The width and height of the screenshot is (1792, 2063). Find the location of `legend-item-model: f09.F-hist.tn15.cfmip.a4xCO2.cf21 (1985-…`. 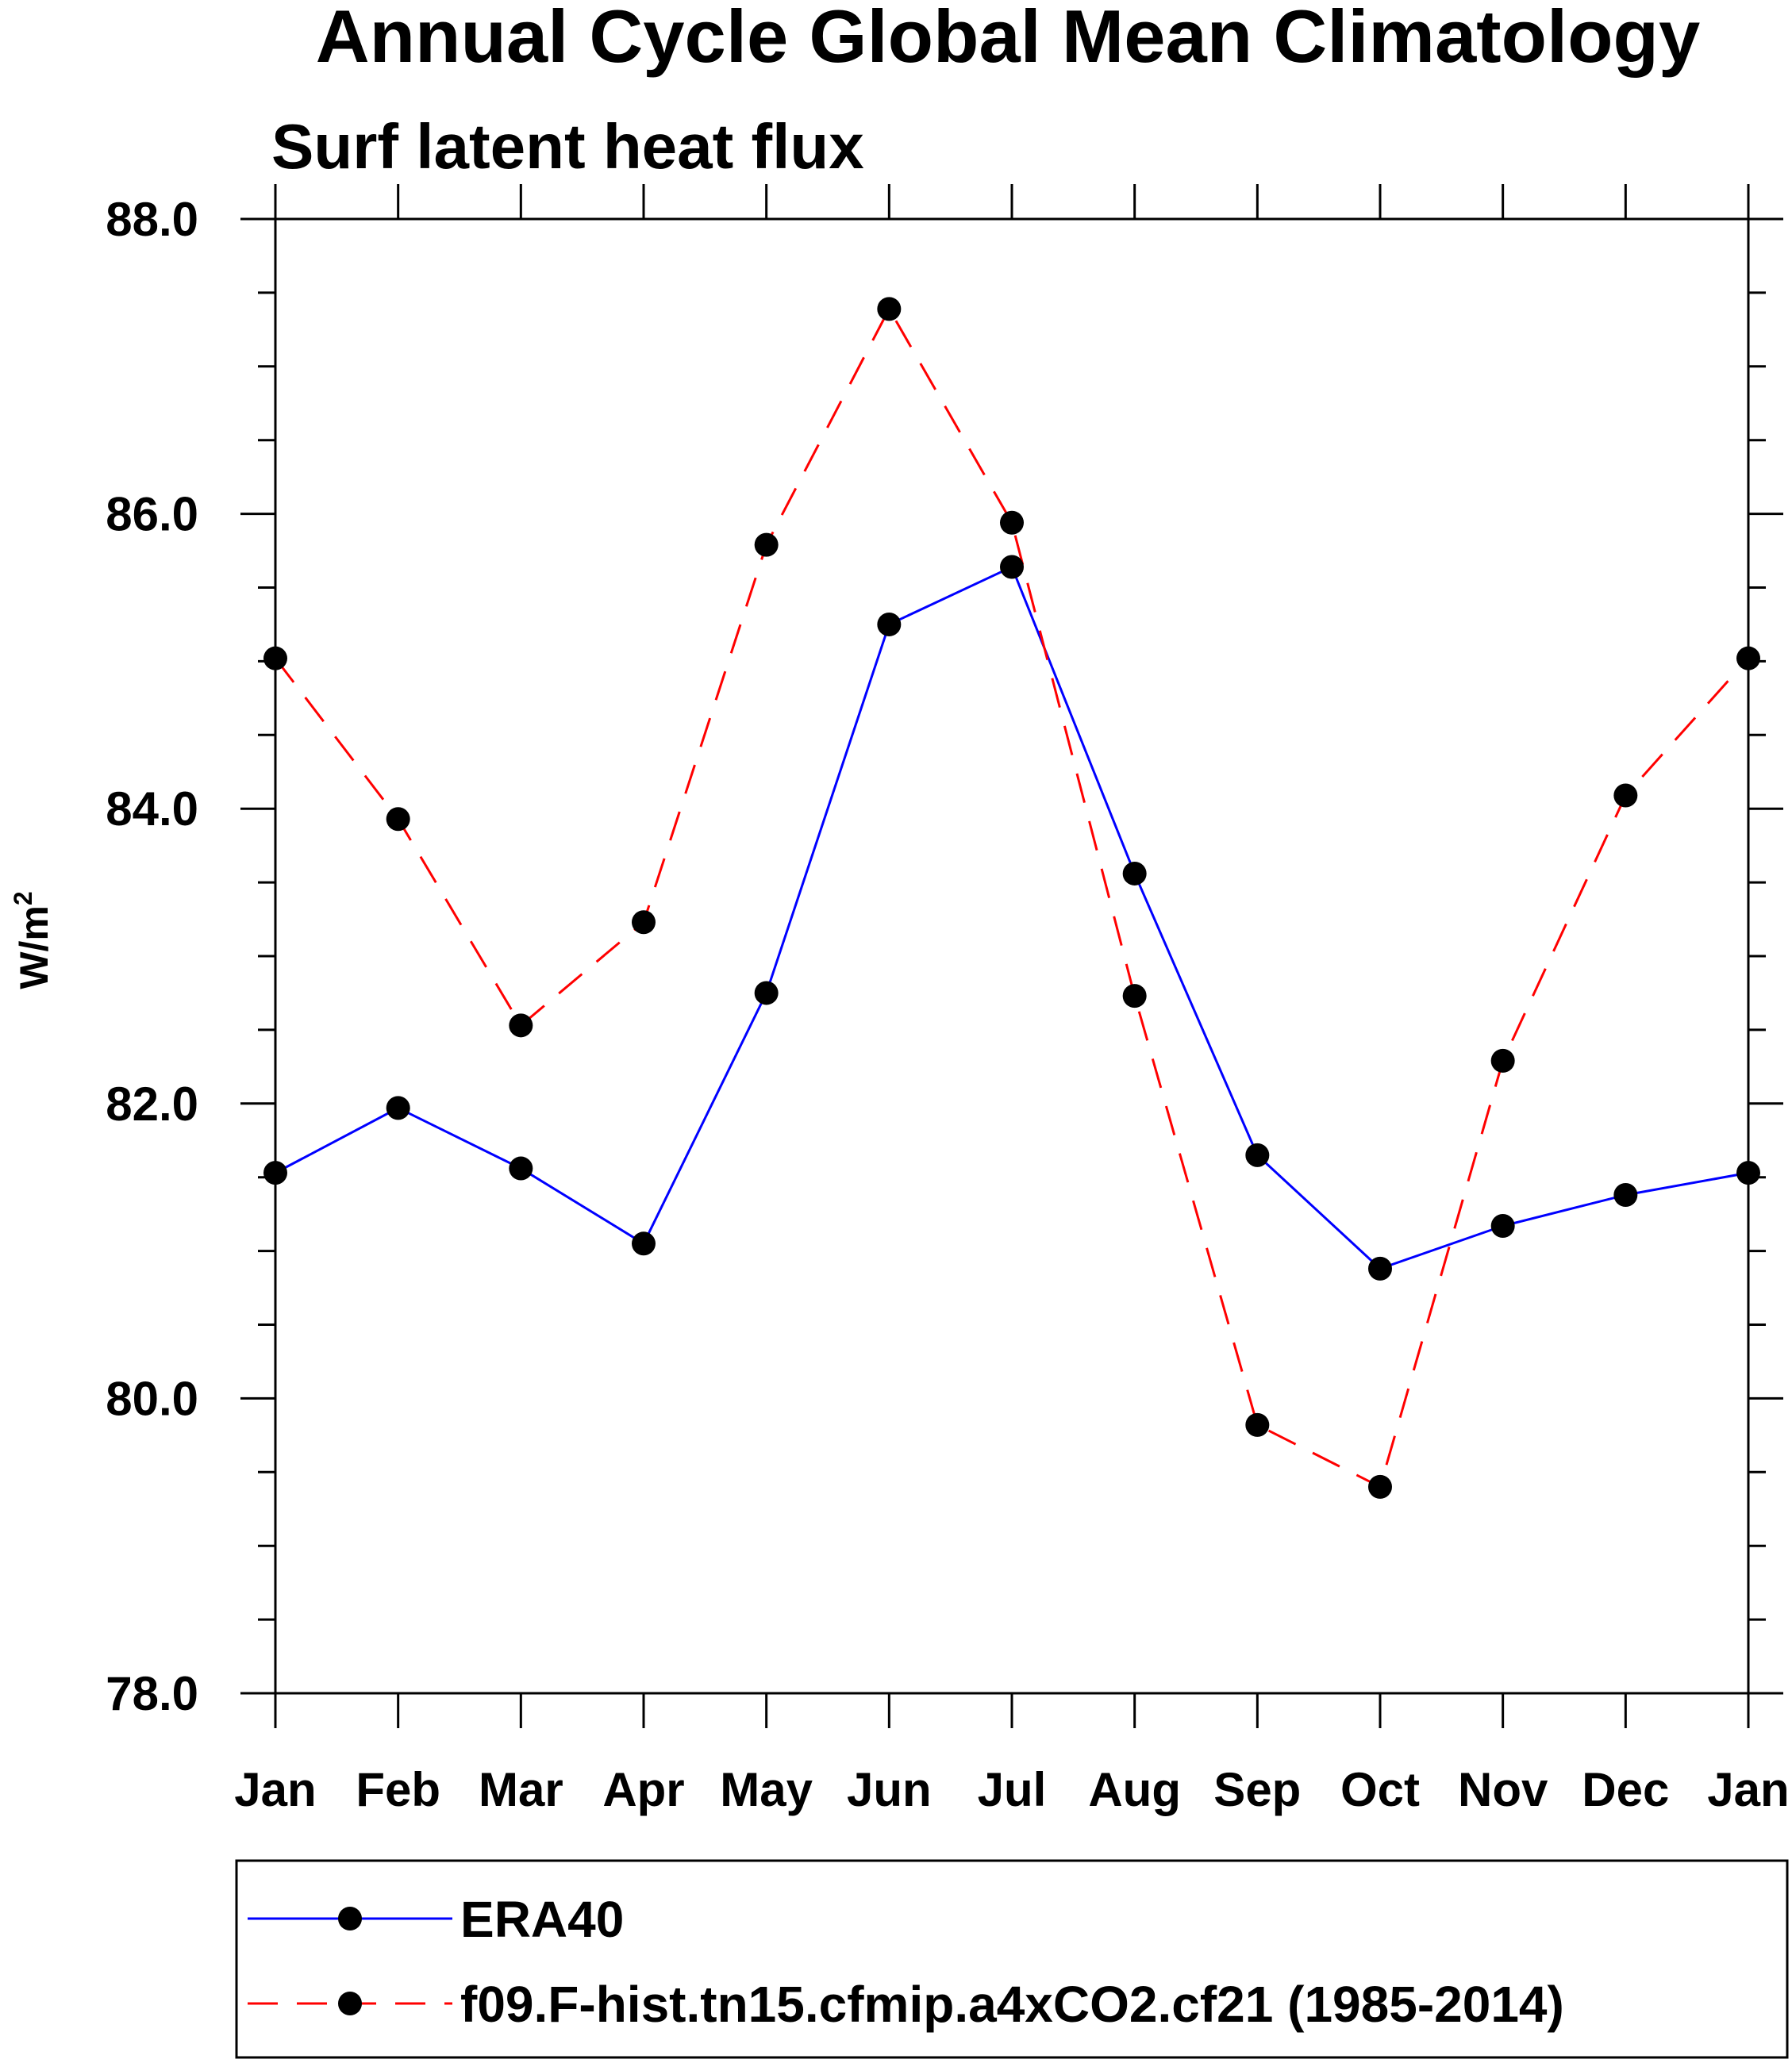

legend-item-model: f09.F-hist.tn15.cfmip.a4xCO2.cf21 (1985-… is located at coordinates (906, 2004).